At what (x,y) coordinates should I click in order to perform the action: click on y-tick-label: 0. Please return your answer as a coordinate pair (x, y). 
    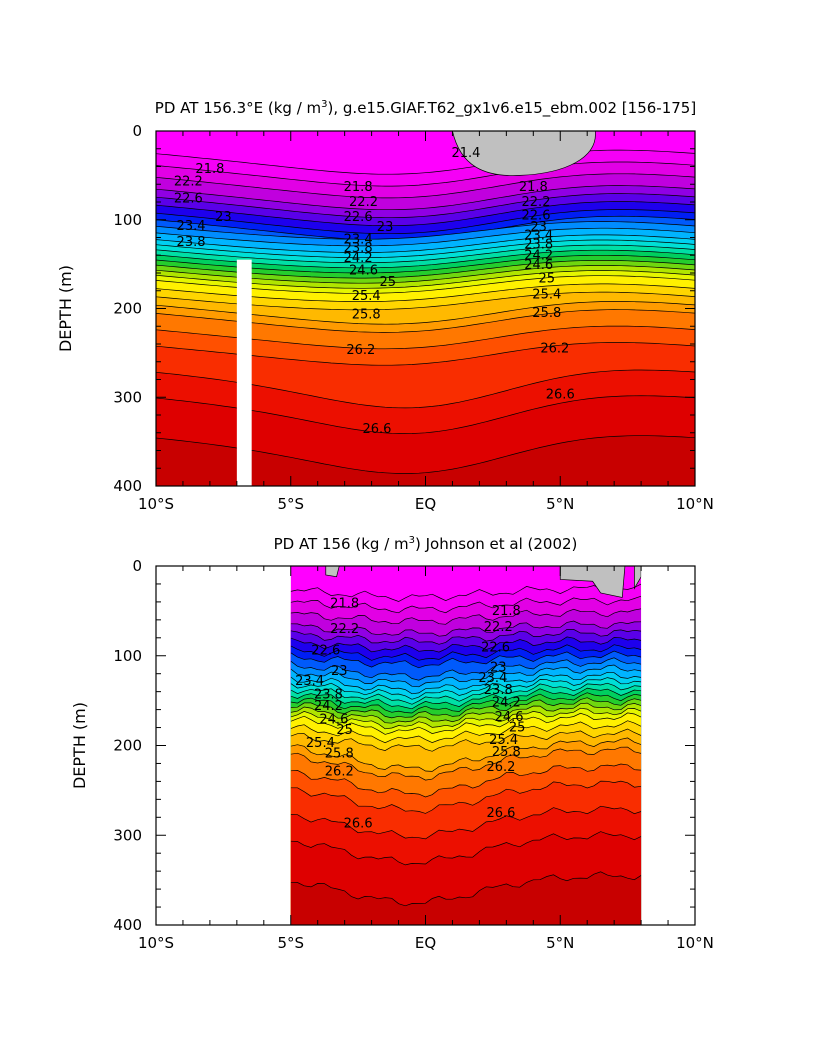
    Looking at the image, I should click on (137, 566).